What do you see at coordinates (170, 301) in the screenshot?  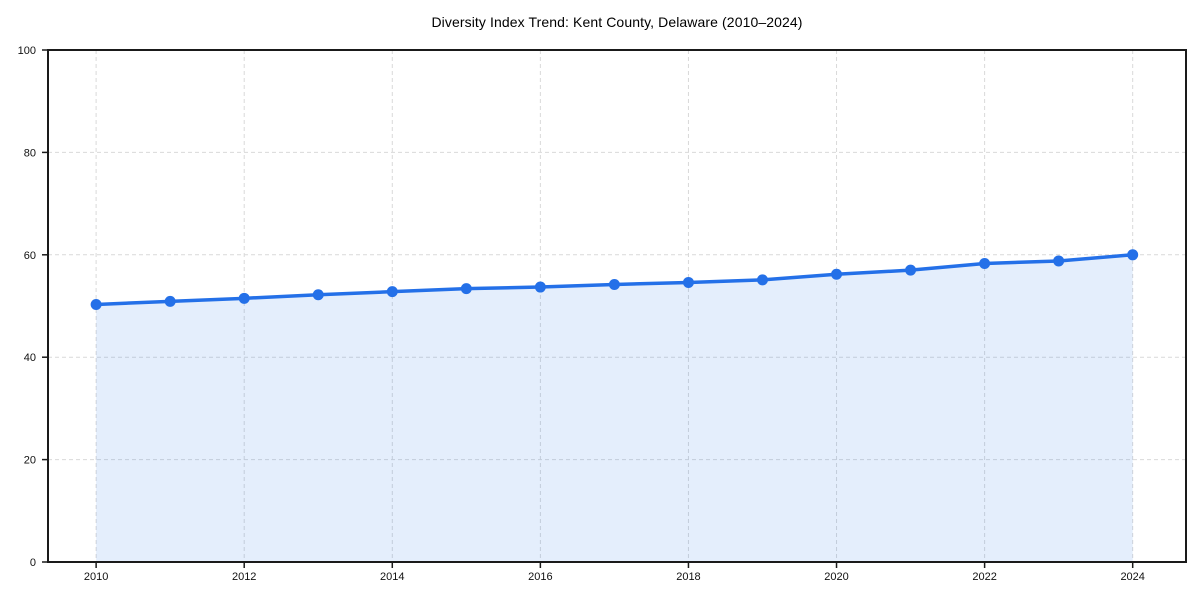 I see `data-point-2011` at bounding box center [170, 301].